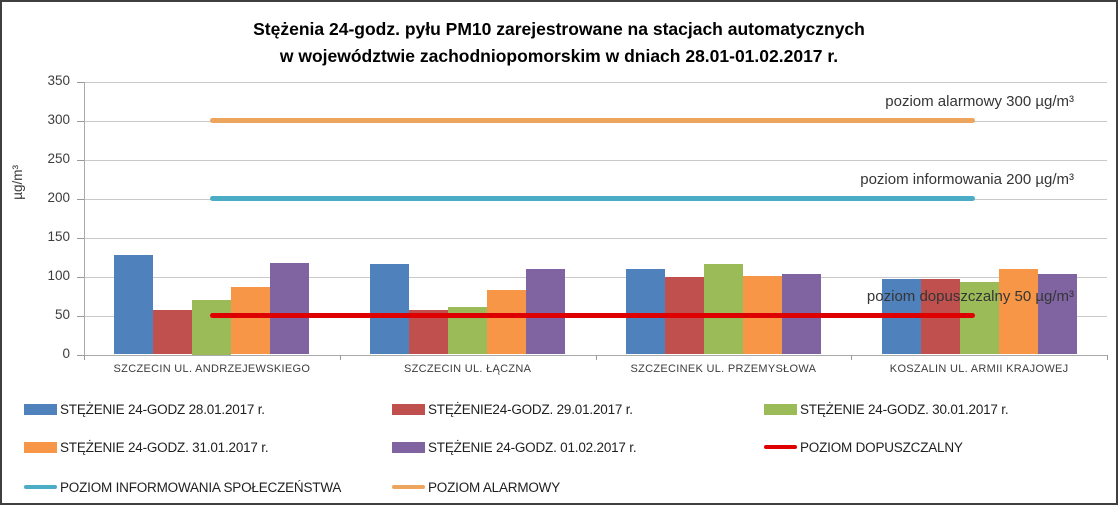 The height and width of the screenshot is (505, 1118). I want to click on legend-label: STĘŻENIE 24-GODZ 28.01.2017 r., so click(162, 409).